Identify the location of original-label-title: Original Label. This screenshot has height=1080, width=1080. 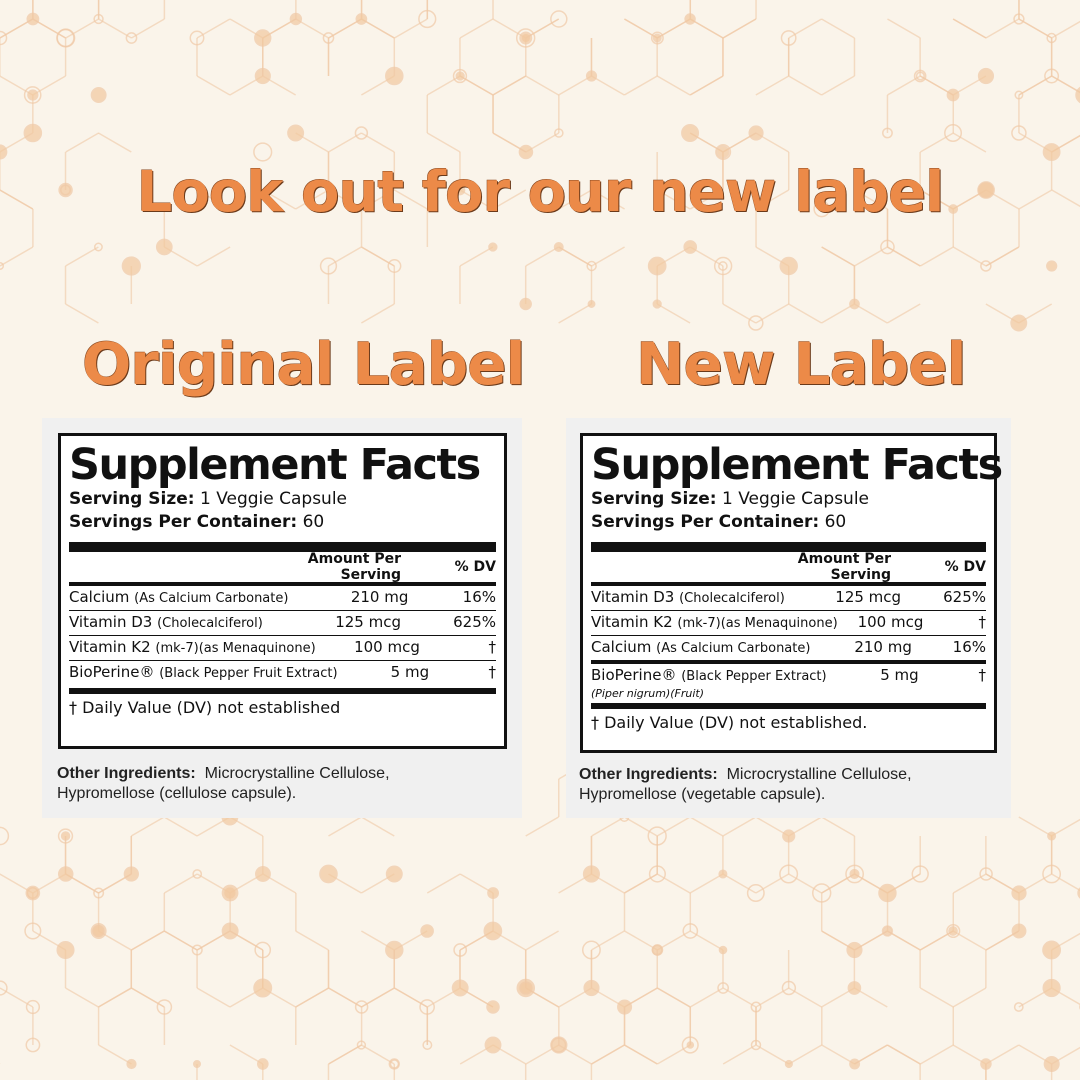
(304, 364).